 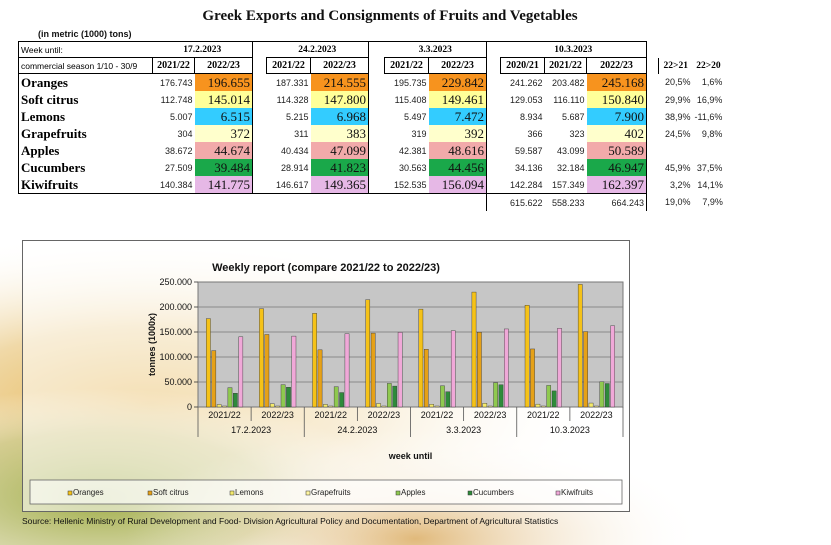 I want to click on week-header: 3.3.2023, so click(x=435, y=49).